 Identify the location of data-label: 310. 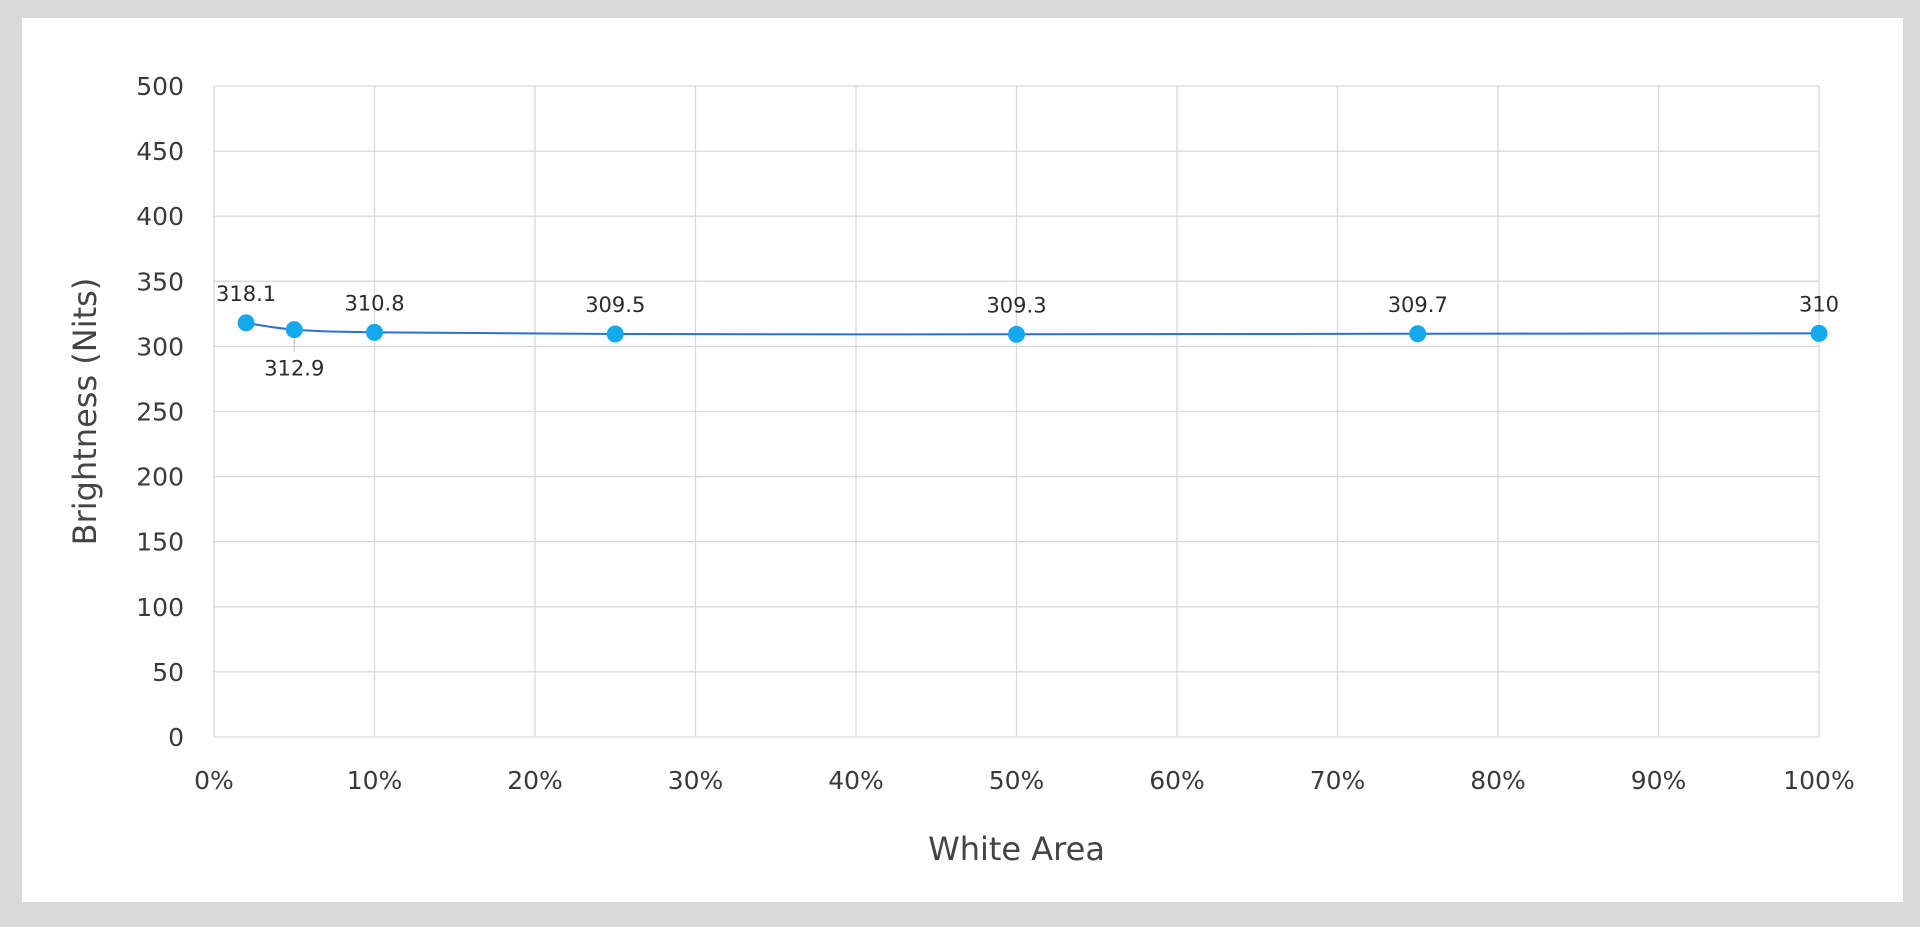
(1819, 304).